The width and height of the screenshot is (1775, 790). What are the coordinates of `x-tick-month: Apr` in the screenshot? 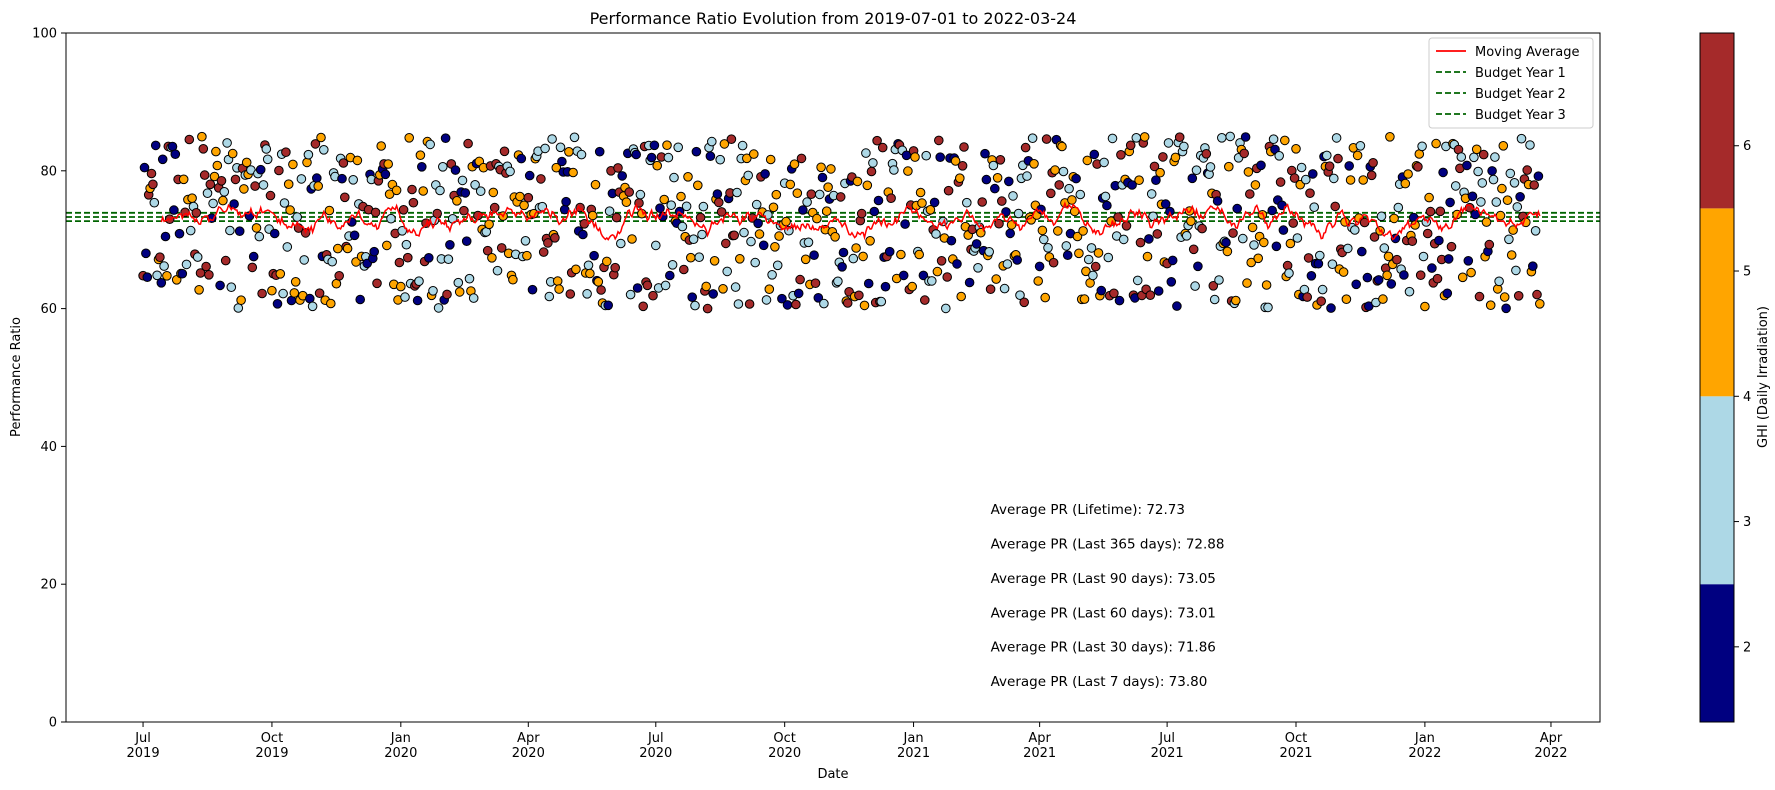 It's located at (1551, 738).